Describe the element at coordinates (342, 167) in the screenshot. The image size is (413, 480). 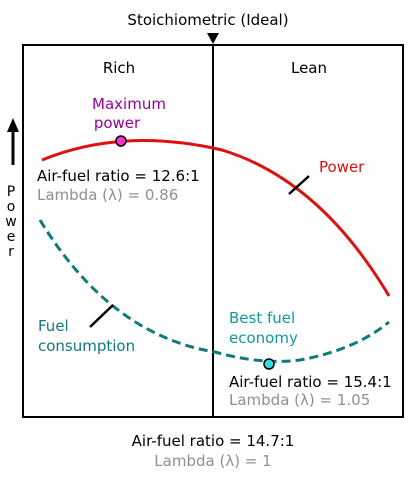
I see `power-curve-label: Power` at that location.